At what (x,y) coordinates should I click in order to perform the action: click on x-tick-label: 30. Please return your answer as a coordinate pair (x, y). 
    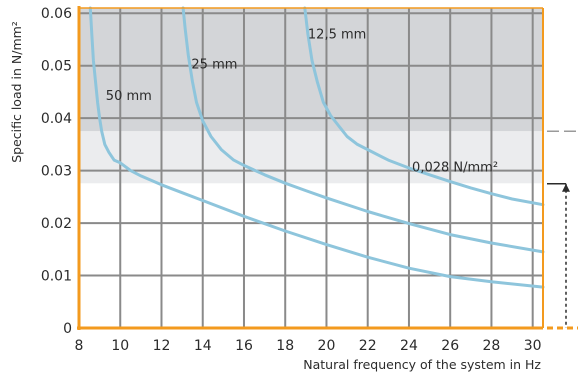
    Looking at the image, I should click on (533, 346).